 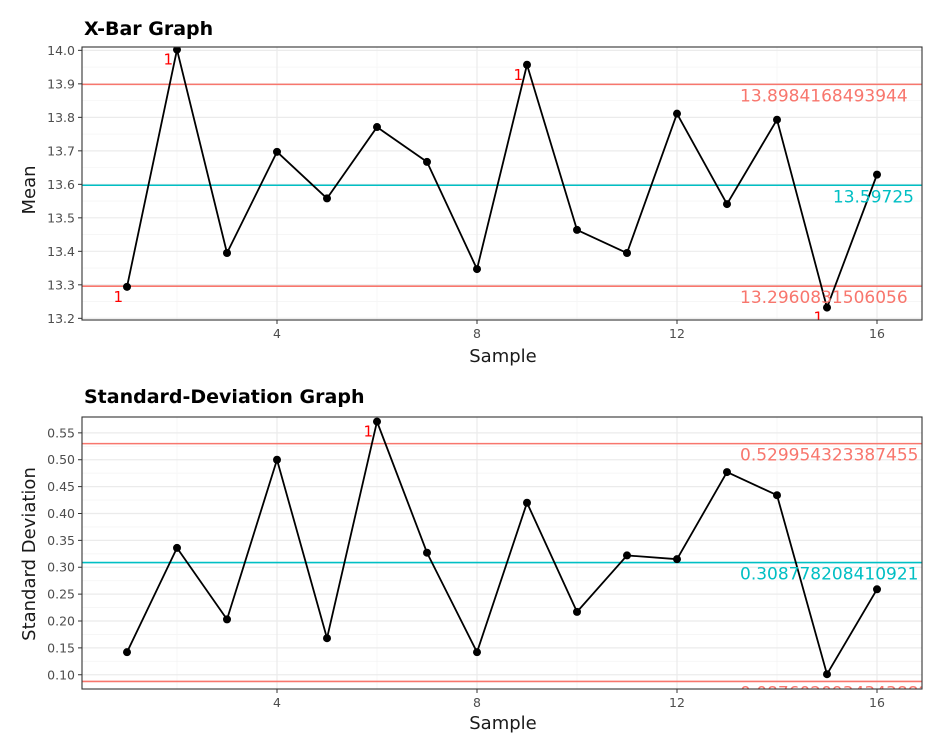 I want to click on sd-y-tick-label: 0.10, so click(x=61, y=674).